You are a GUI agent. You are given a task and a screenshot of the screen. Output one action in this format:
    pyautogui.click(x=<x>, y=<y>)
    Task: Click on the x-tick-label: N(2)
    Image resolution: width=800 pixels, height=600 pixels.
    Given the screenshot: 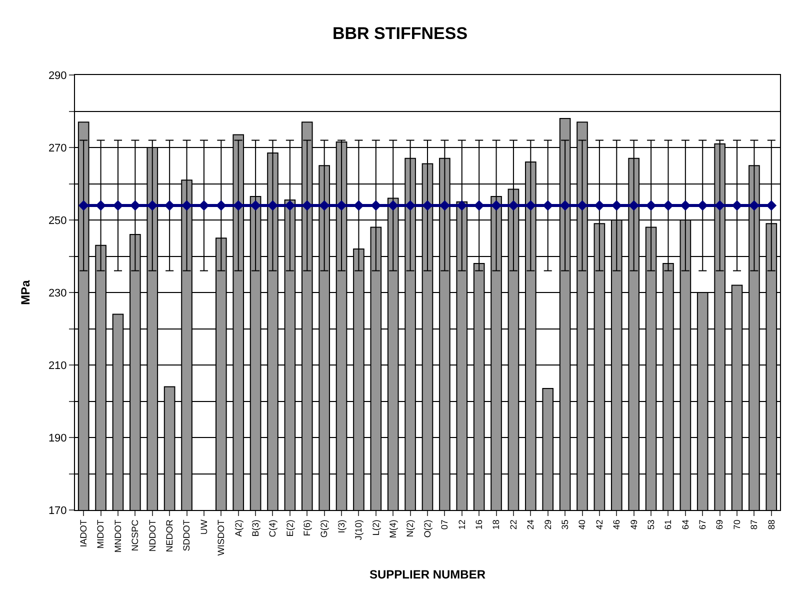 What is the action you would take?
    pyautogui.click(x=410, y=529)
    